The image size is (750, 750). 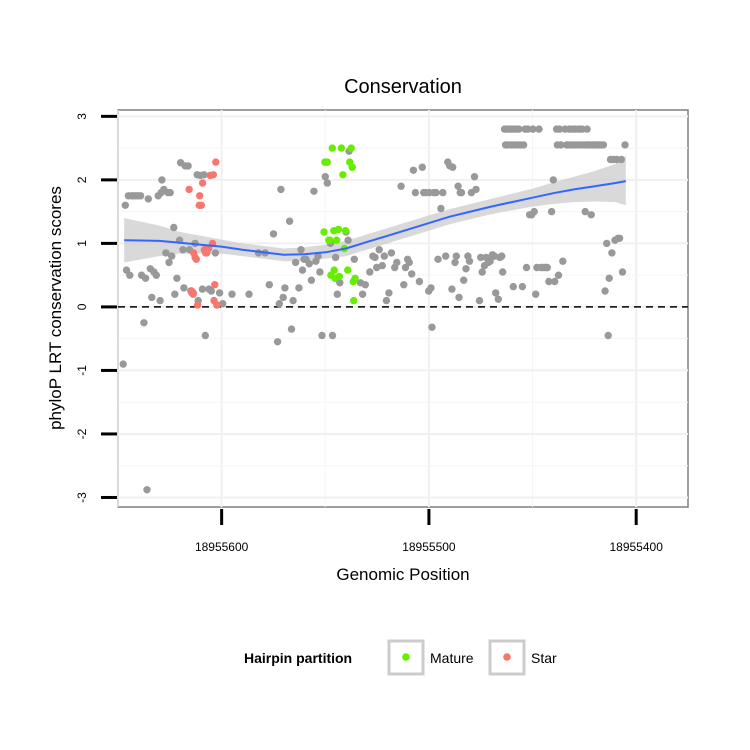 What do you see at coordinates (82, 433) in the screenshot?
I see `y-tick-label-1: -2` at bounding box center [82, 433].